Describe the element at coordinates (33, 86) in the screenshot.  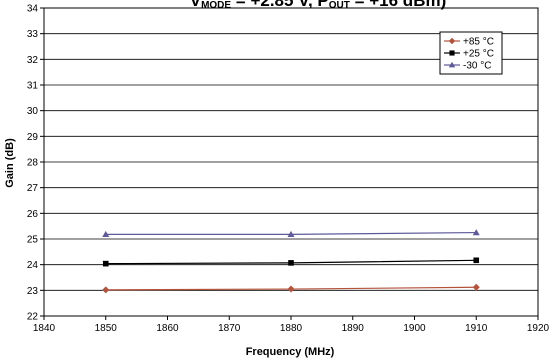
I see `y-tick-label: 31` at that location.